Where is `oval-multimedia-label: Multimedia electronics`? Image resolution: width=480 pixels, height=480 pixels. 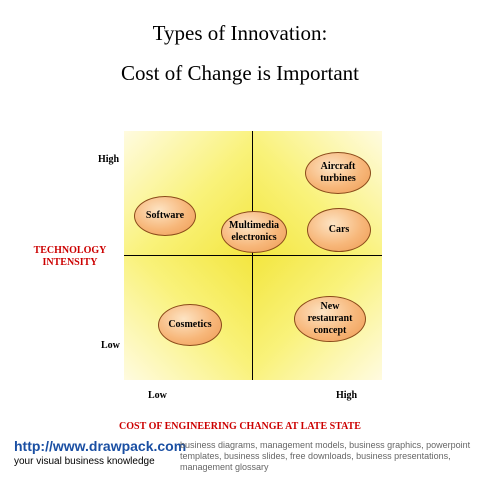 oval-multimedia-label: Multimedia electronics is located at coordinates (254, 232).